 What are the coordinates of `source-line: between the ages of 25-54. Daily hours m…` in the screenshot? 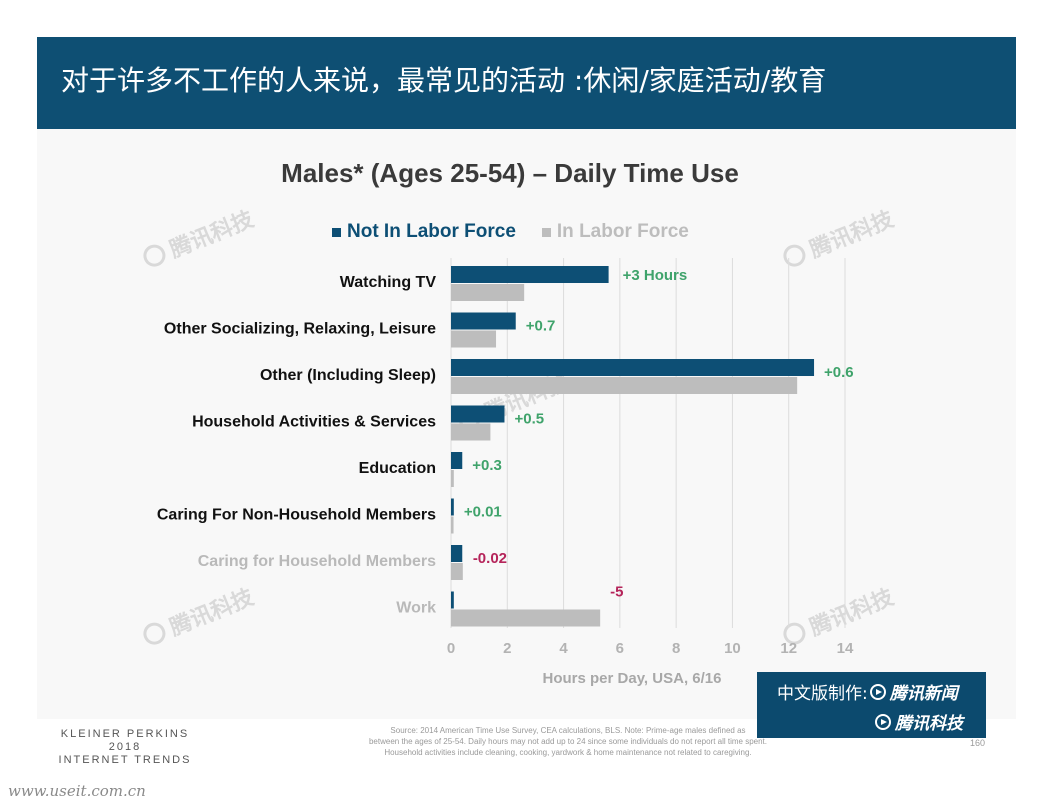 It's located at (567, 741).